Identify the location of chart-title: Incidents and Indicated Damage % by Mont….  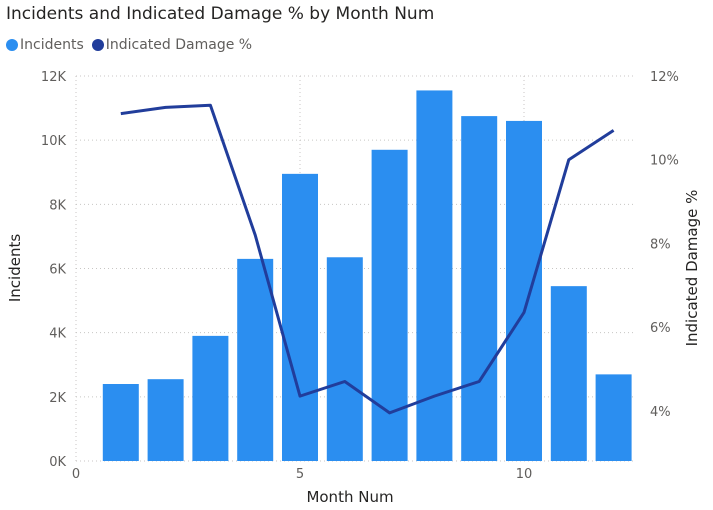
(220, 14).